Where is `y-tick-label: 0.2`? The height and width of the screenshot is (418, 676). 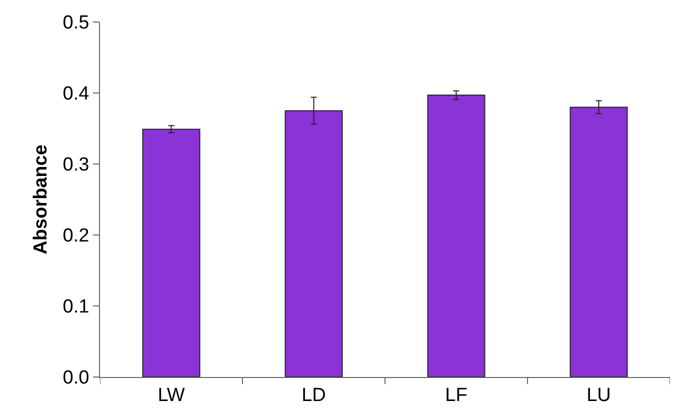
y-tick-label: 0.2 is located at coordinates (76, 236).